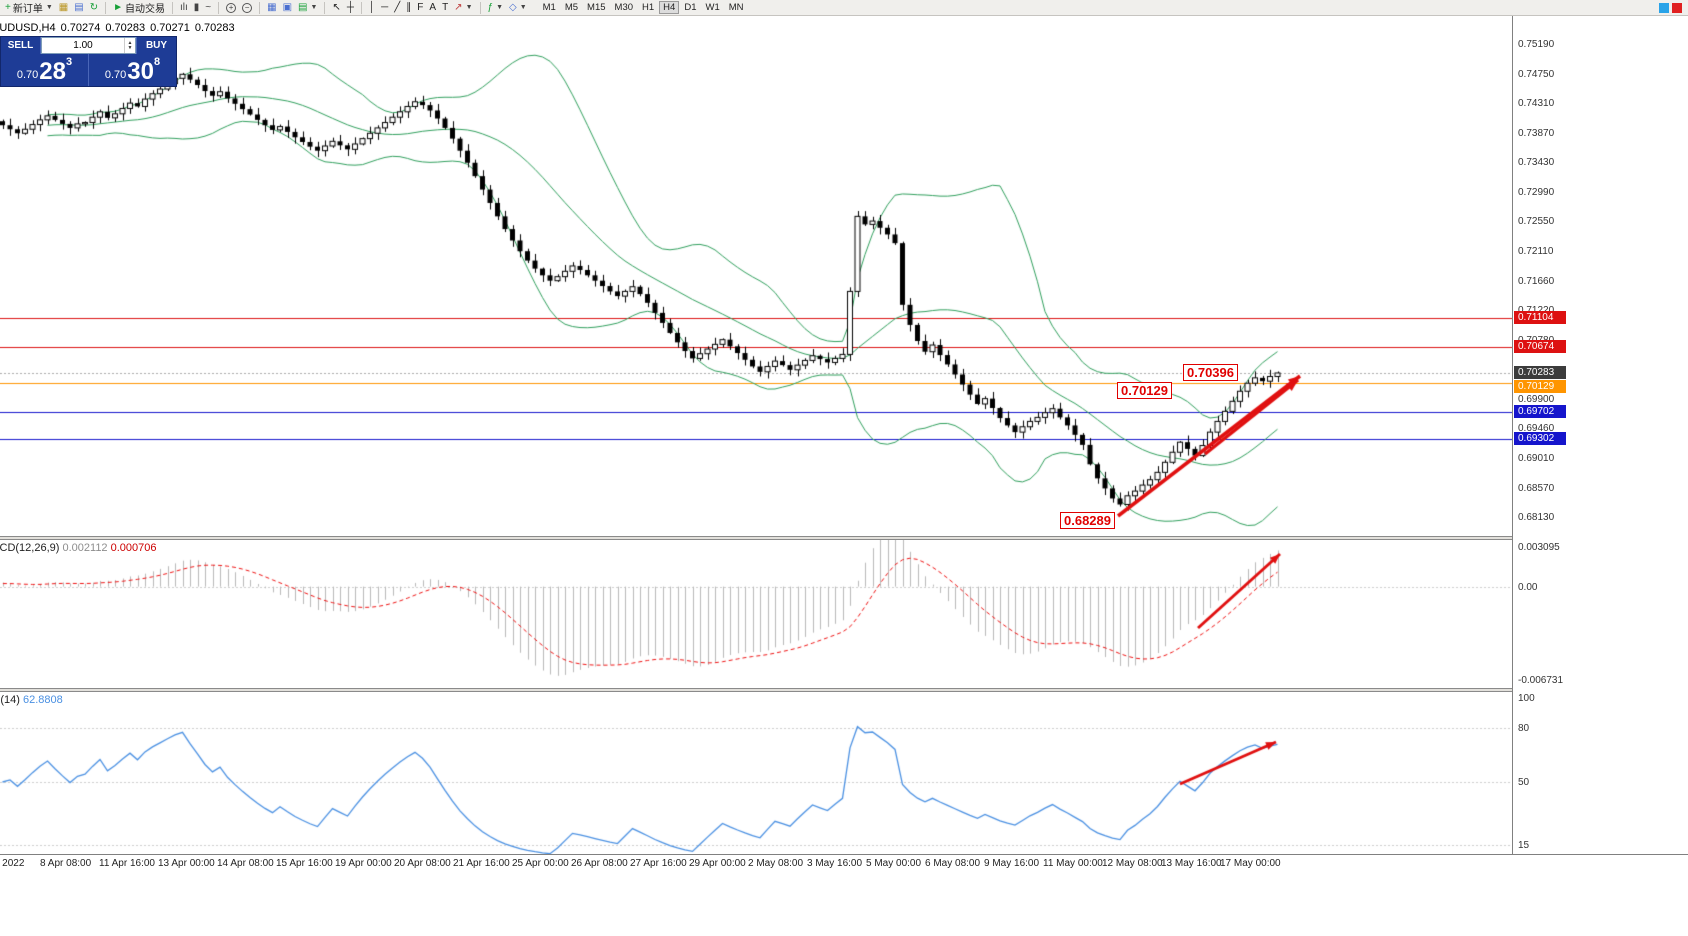  I want to click on tile-windows-icon: ▦, so click(272, 7).